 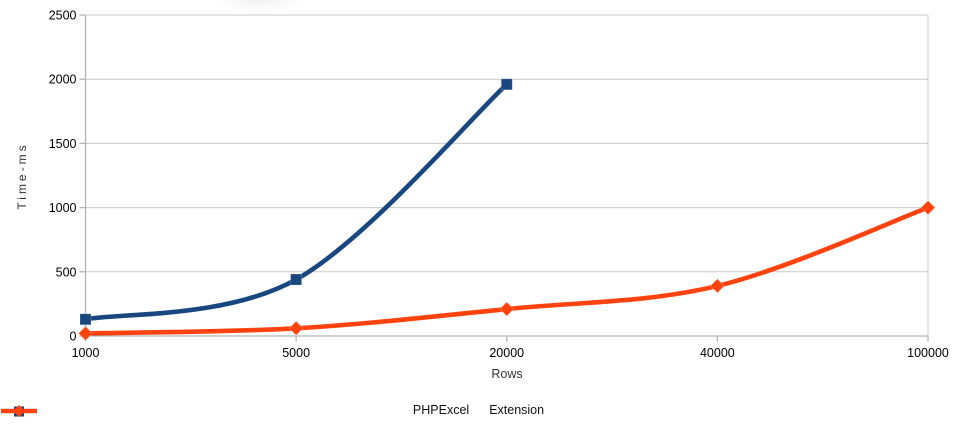 I want to click on x-tick-label: 40000, so click(x=717, y=353).